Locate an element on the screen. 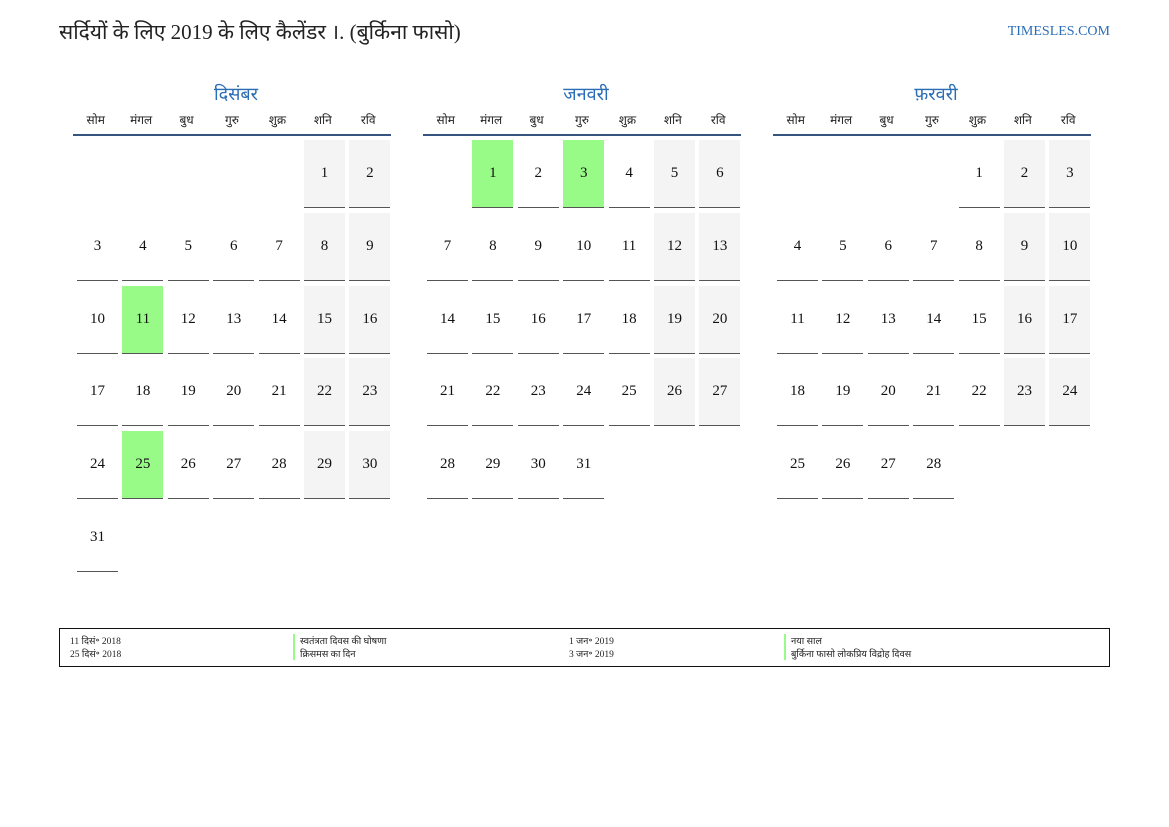  weekday-label: सोम is located at coordinates (795, 120).